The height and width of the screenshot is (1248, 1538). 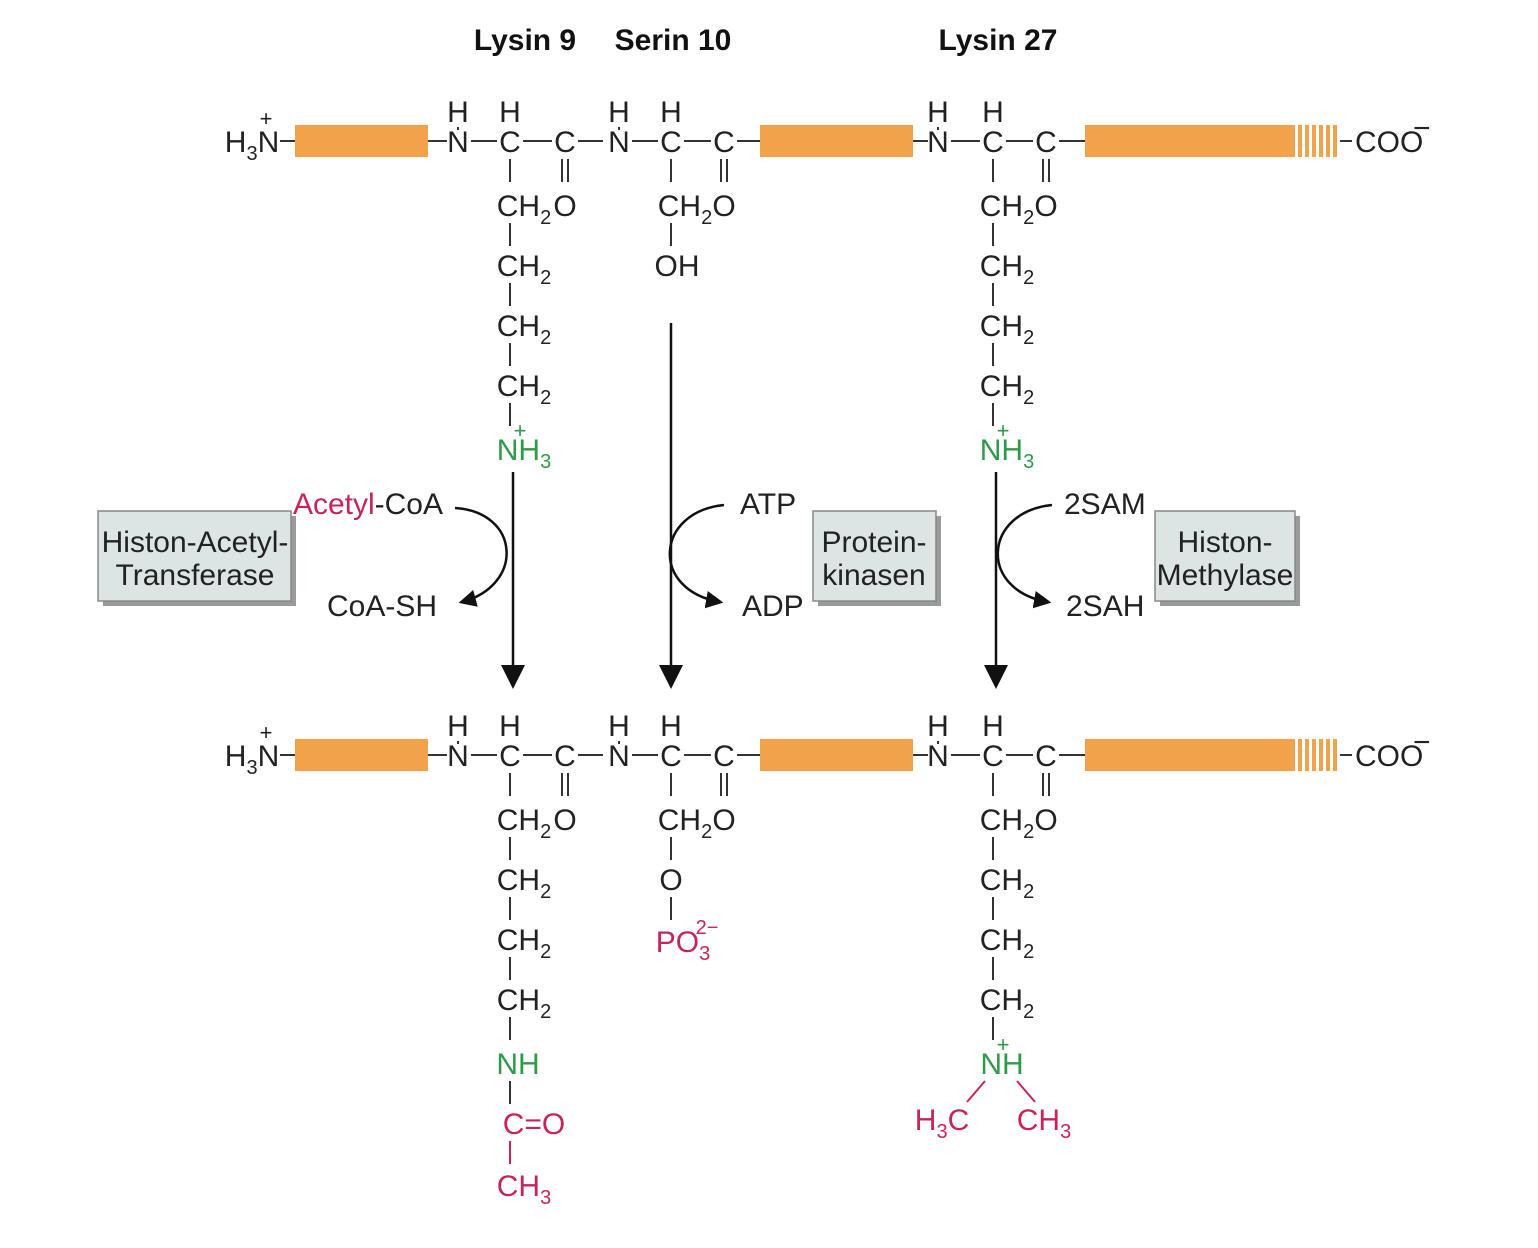 I want to click on svg-text: Histon-Acetyl-, so click(x=195, y=542).